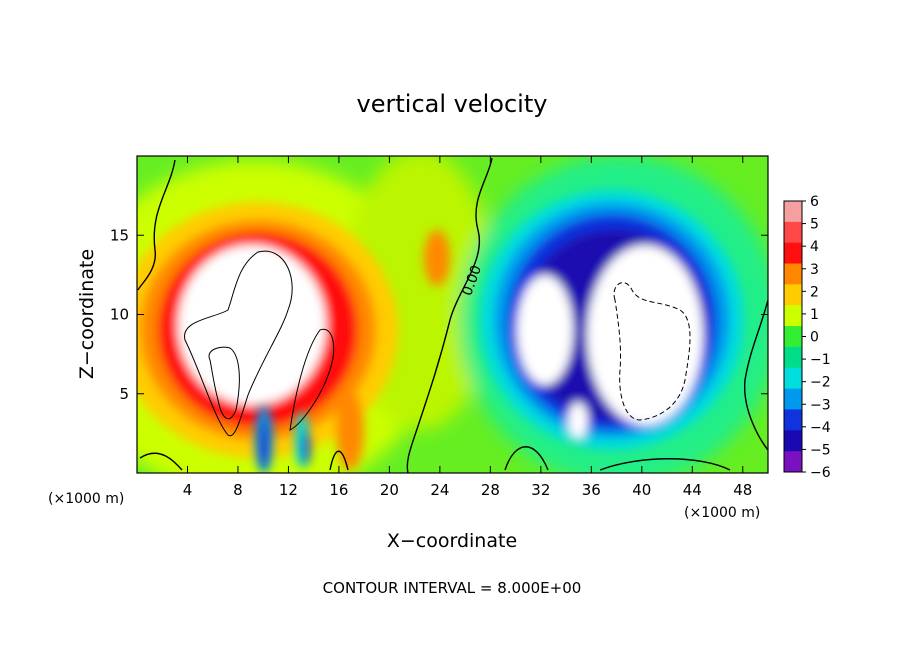  Describe the element at coordinates (490, 490) in the screenshot. I see `x-tick-label: 28` at that location.